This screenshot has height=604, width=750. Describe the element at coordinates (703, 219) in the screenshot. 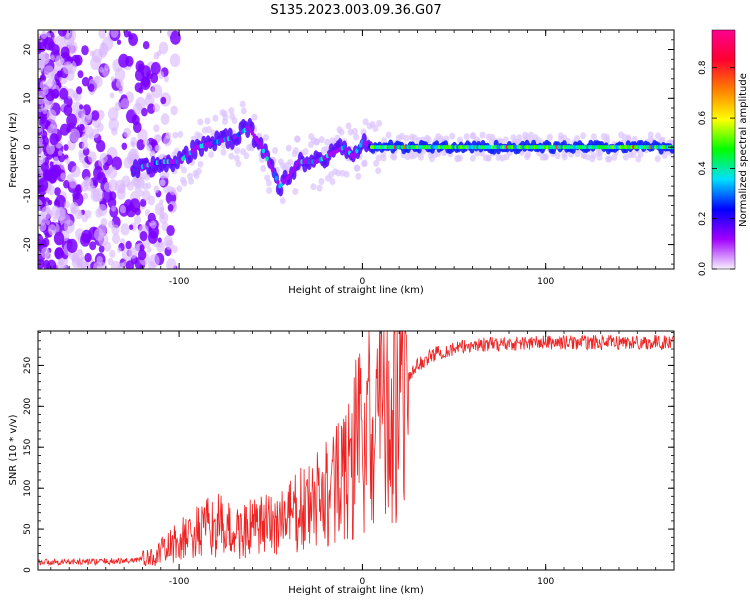

I see `colorbar-tick-label: 0.2` at that location.